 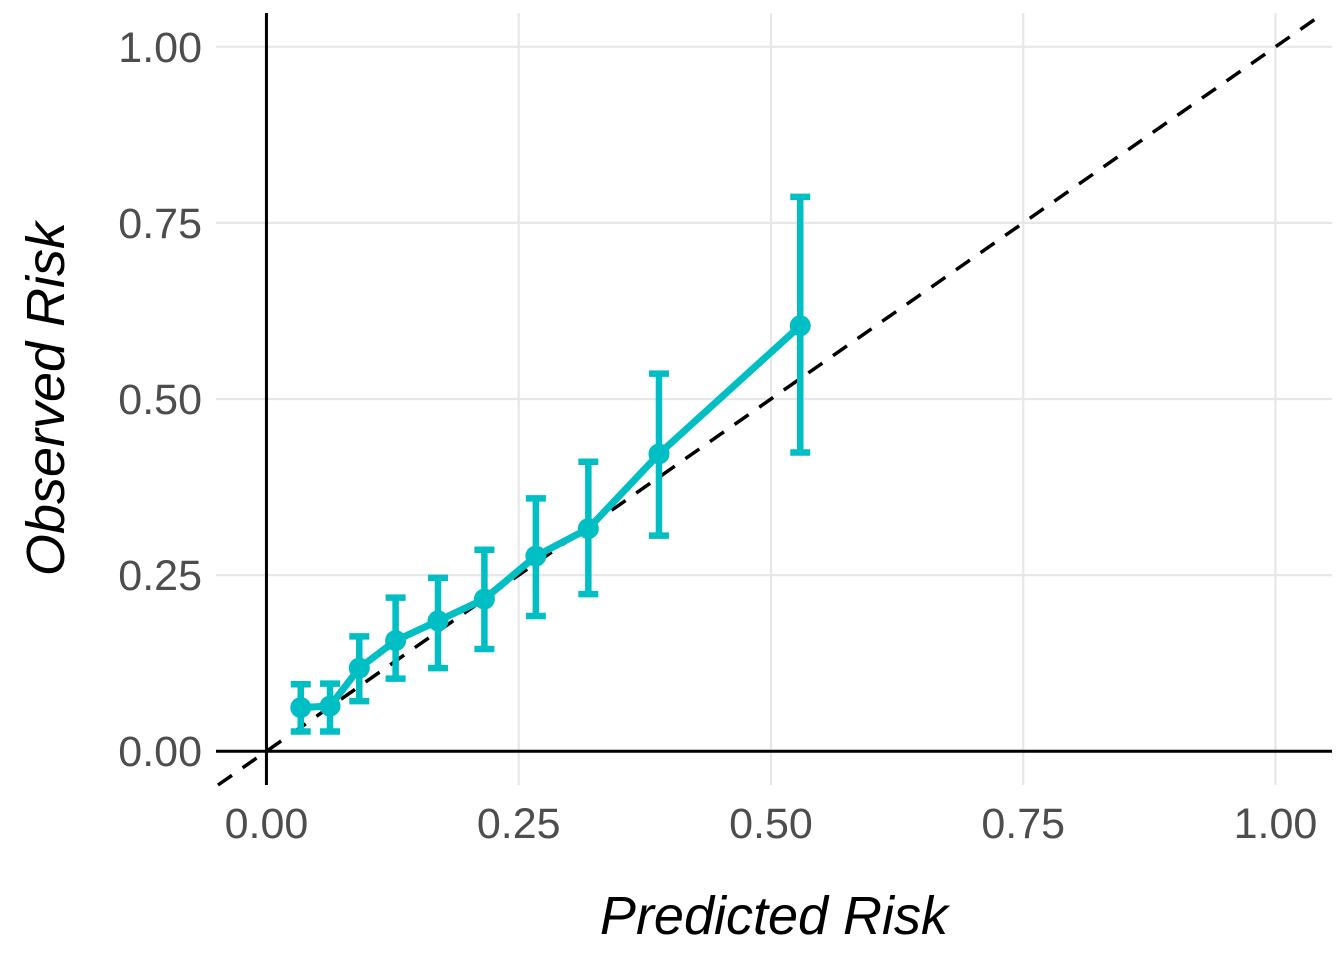 What do you see at coordinates (775, 916) in the screenshot?
I see `x-axis-title: Predicted Risk` at bounding box center [775, 916].